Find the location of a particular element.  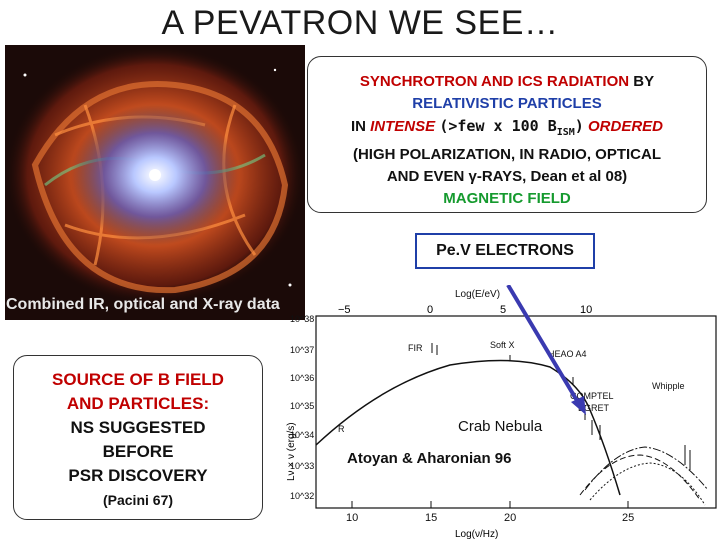

ism-subscript: ISM is located at coordinates (565, 132).